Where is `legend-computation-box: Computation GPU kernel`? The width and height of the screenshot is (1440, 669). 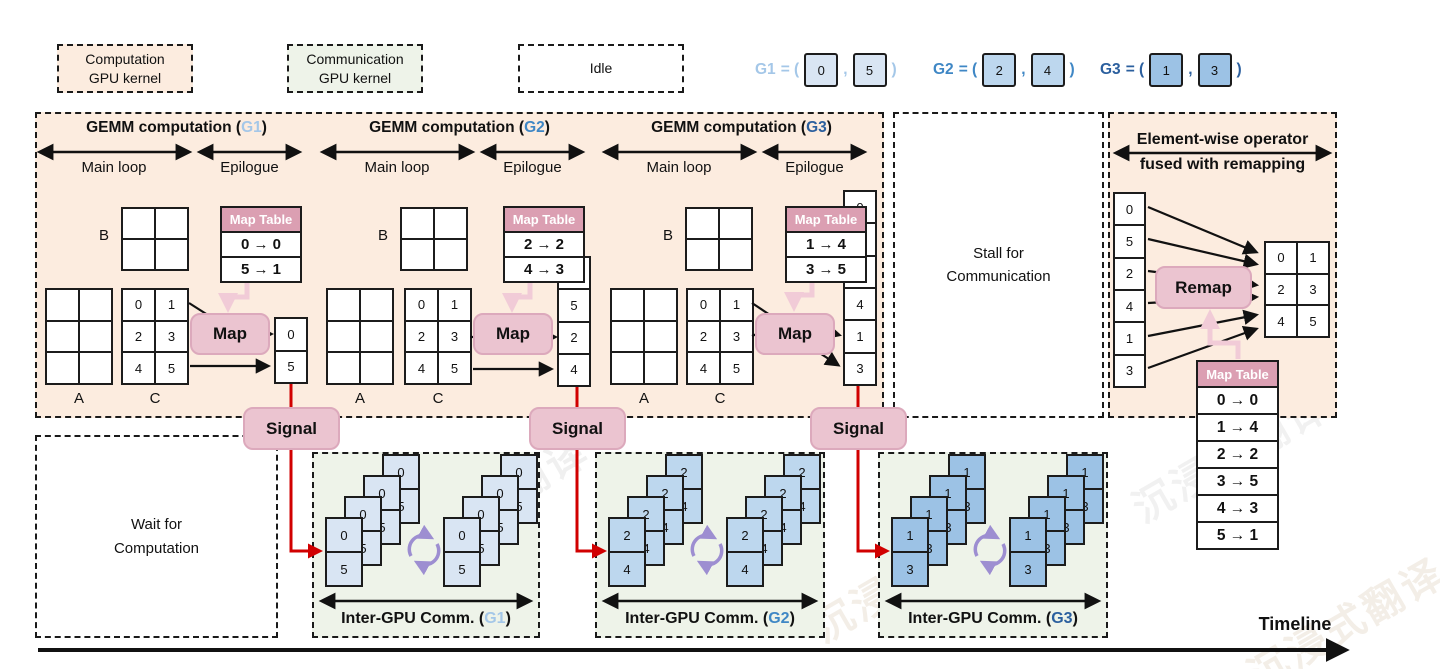
legend-computation-box: Computation GPU kernel is located at coordinates (125, 68).